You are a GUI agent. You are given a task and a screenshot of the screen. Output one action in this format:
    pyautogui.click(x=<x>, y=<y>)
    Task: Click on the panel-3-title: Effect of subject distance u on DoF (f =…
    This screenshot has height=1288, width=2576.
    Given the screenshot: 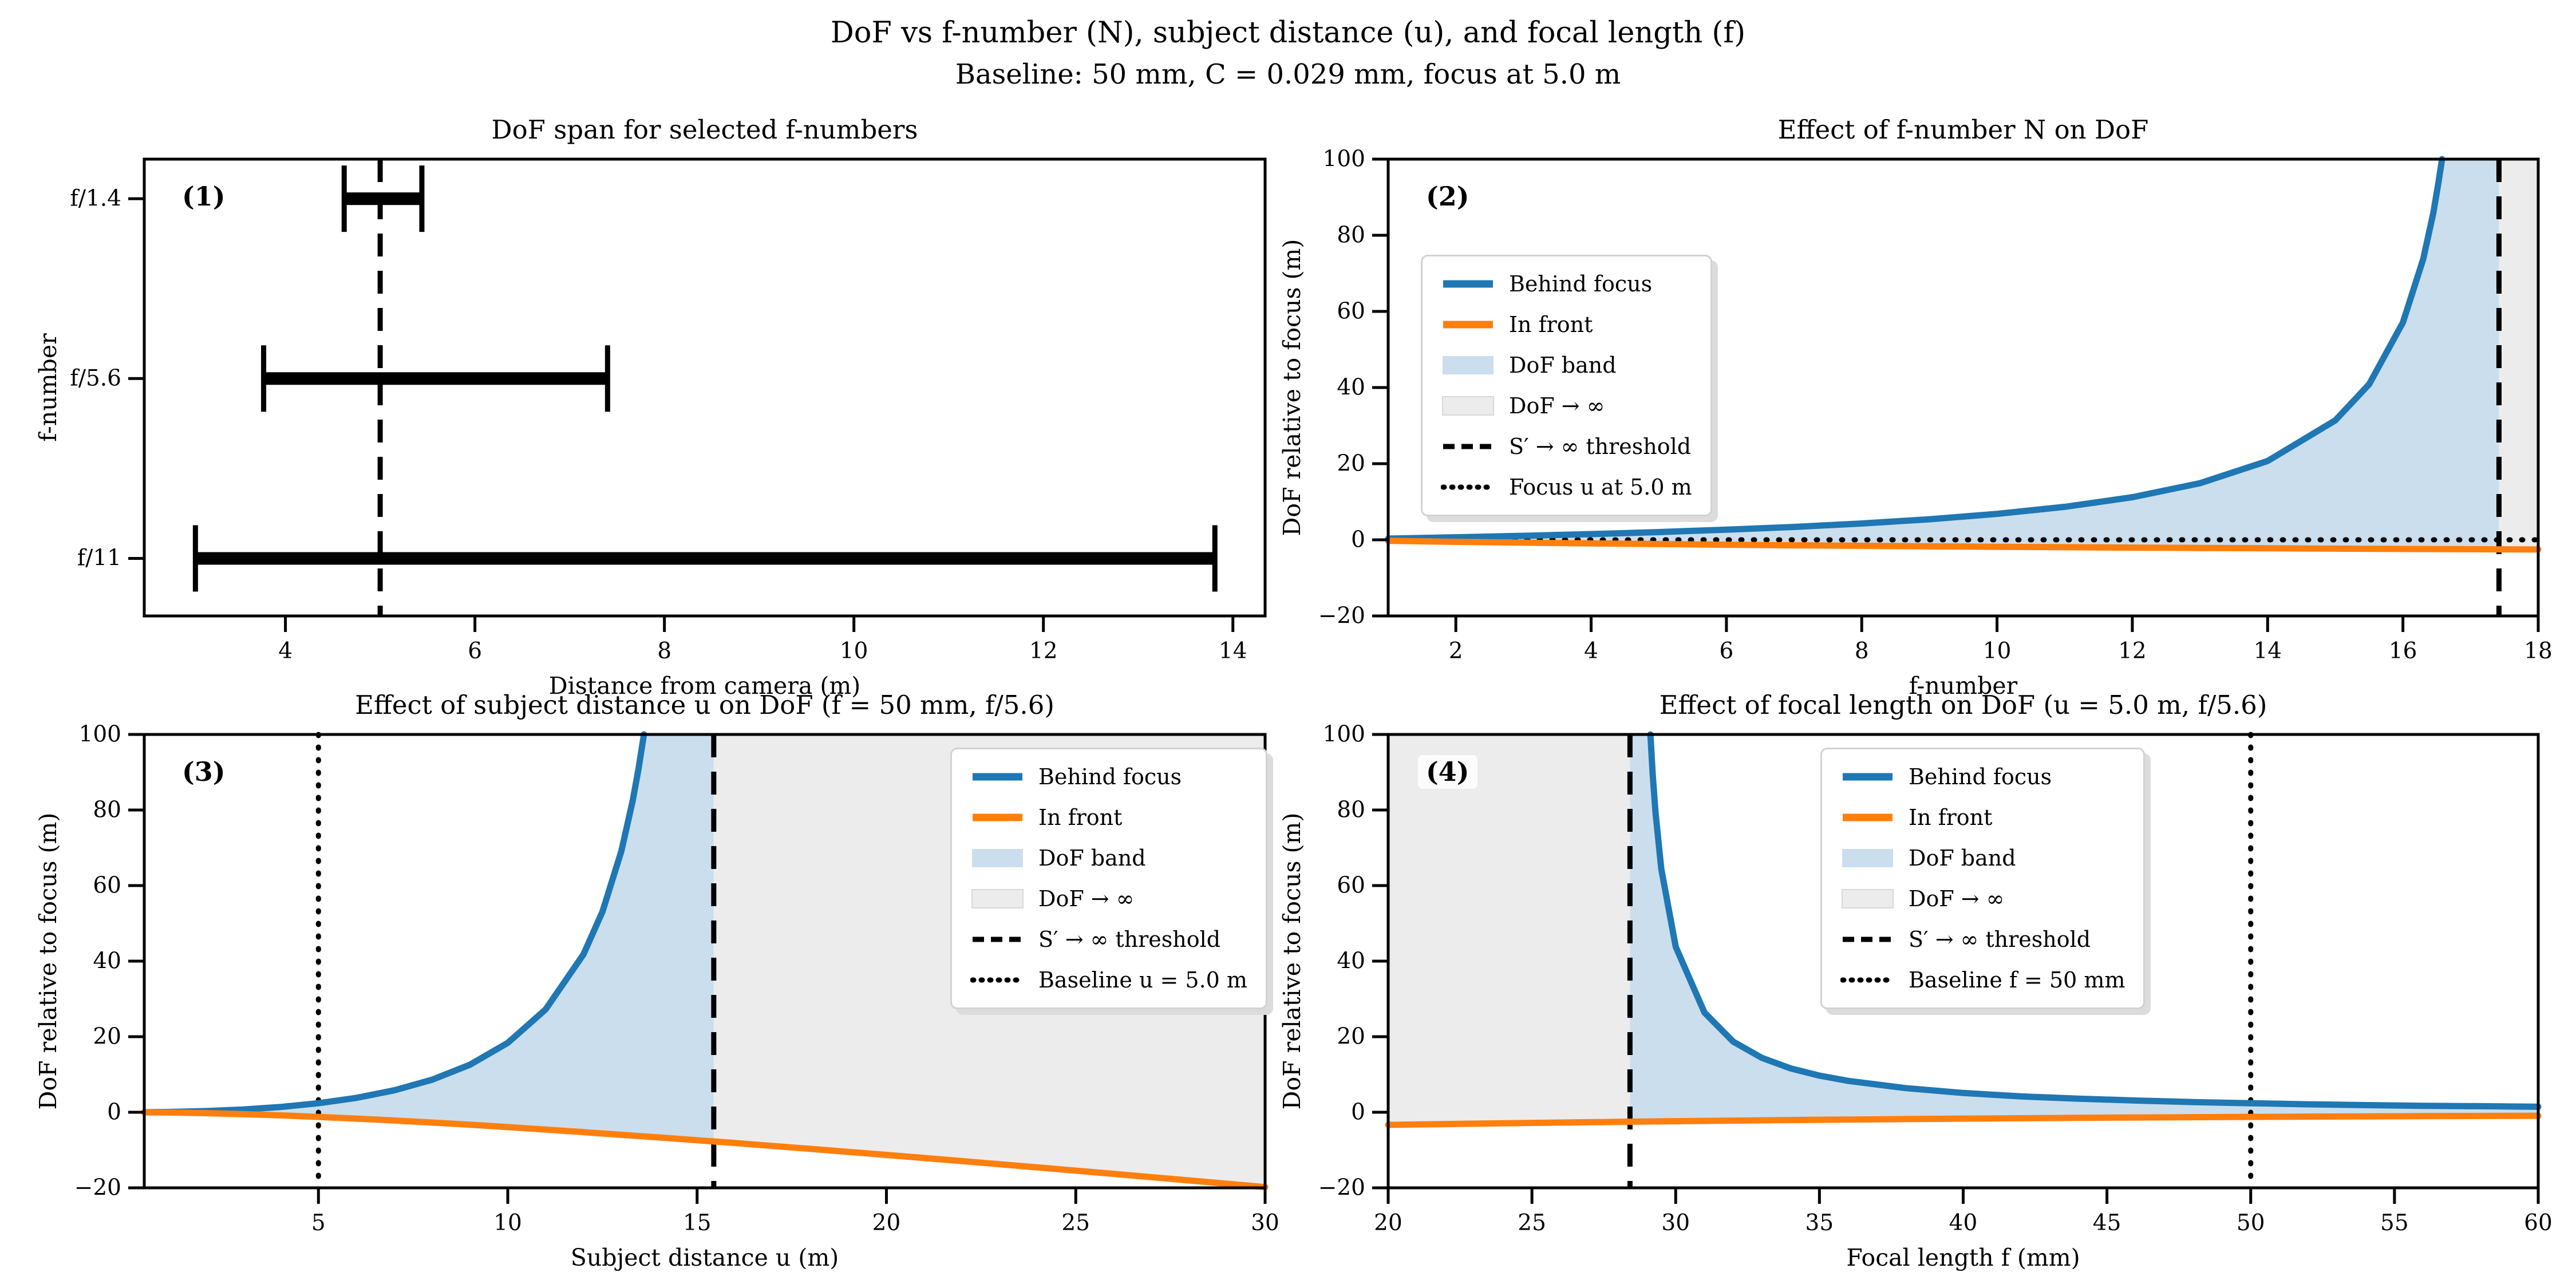 What is the action you would take?
    pyautogui.click(x=704, y=705)
    